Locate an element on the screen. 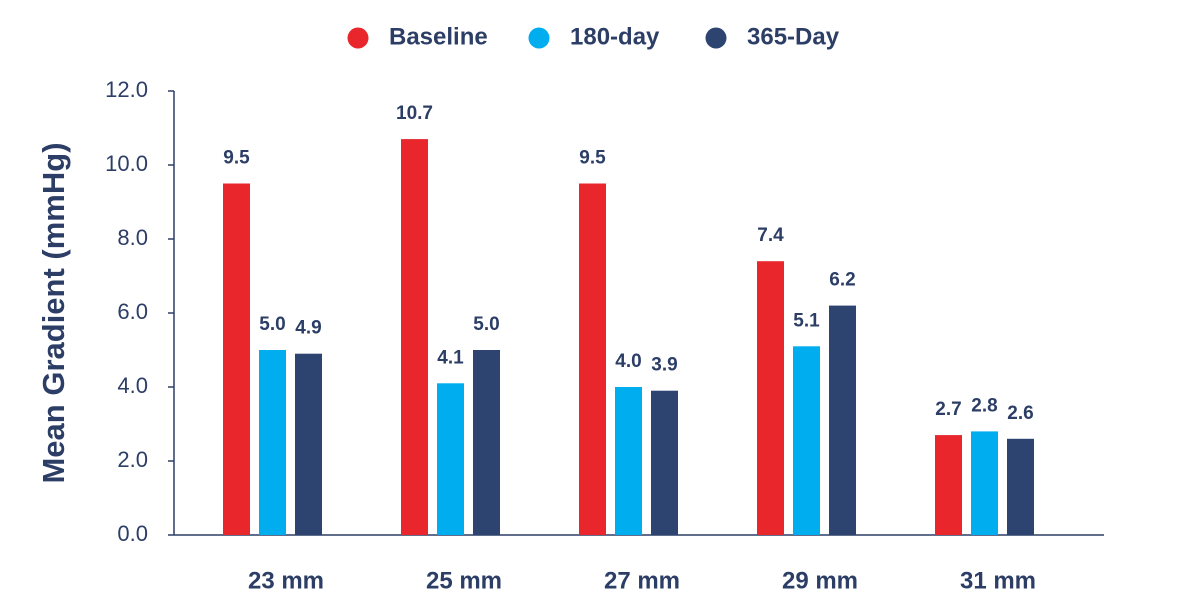 The height and width of the screenshot is (605, 1200). legend-label-2: 180-day is located at coordinates (615, 36).